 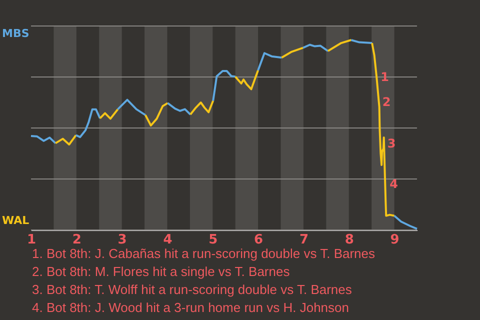 What do you see at coordinates (77, 240) in the screenshot?
I see `x-tick-label: 2` at bounding box center [77, 240].